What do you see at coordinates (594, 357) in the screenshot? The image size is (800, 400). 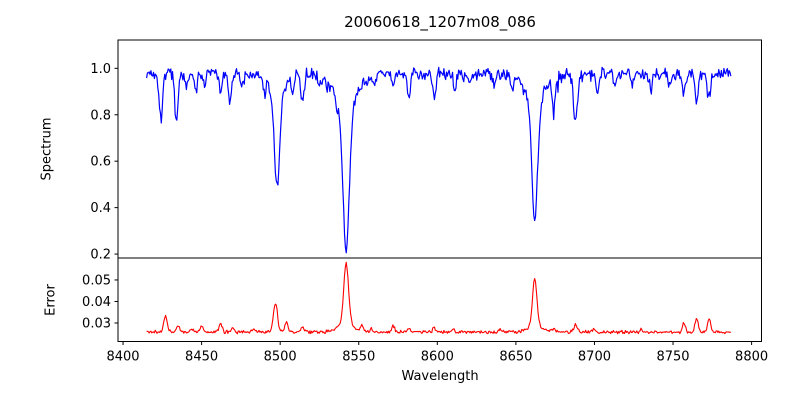 I see `x-tick-label: 8700` at bounding box center [594, 357].